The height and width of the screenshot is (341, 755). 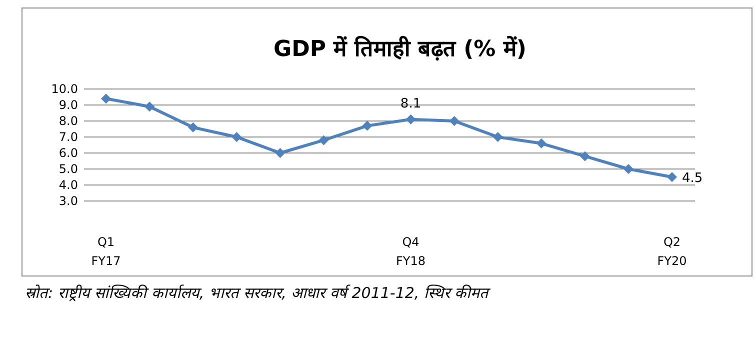 What do you see at coordinates (672, 251) in the screenshot?
I see `x-tick-label: Q2 FY20` at bounding box center [672, 251].